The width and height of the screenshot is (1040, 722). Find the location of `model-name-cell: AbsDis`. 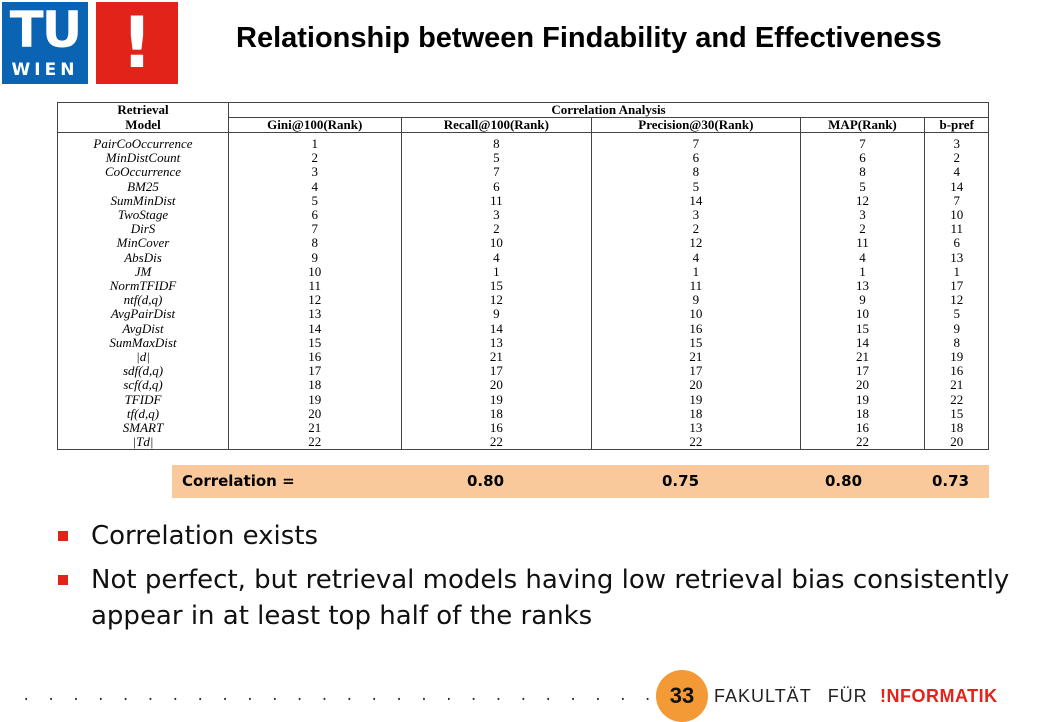

model-name-cell: AbsDis is located at coordinates (143, 257).